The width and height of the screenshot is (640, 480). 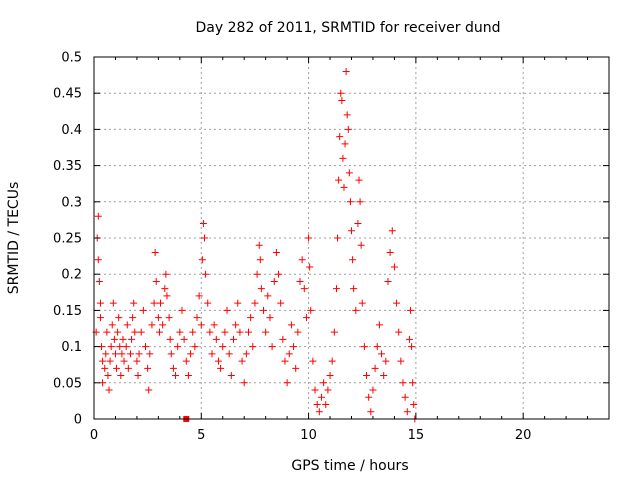 What do you see at coordinates (67, 239) in the screenshot?
I see `y-tick-label: 0.25` at bounding box center [67, 239].